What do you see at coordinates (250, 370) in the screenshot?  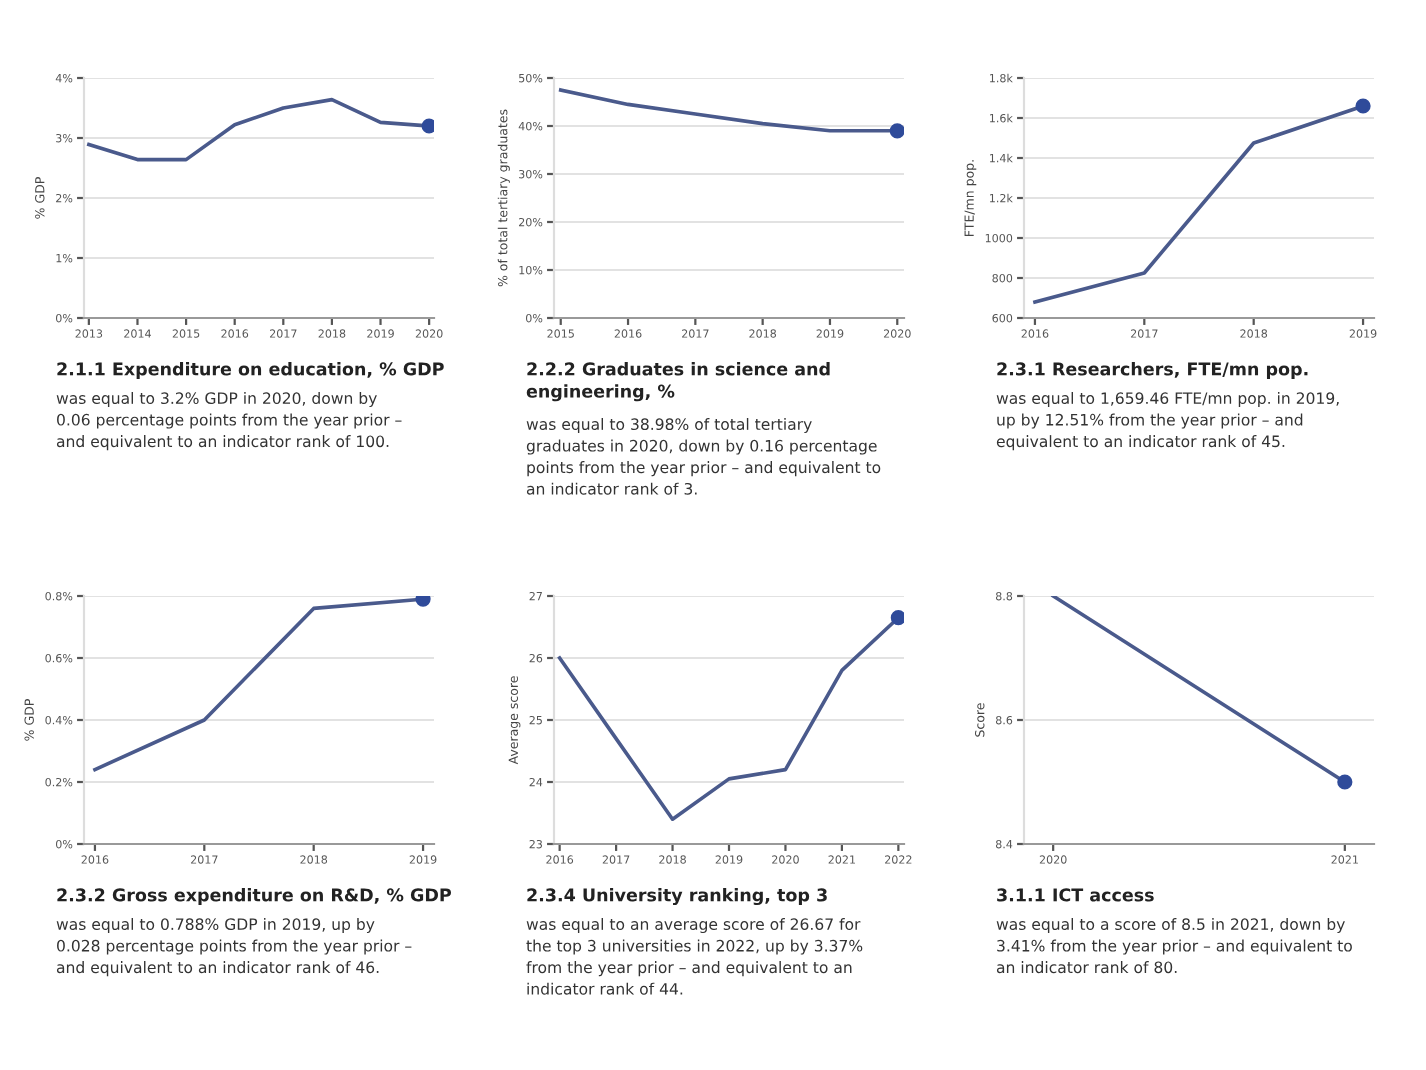 I see `text: 2.1.1 Expenditure on education, % GDP` at bounding box center [250, 370].